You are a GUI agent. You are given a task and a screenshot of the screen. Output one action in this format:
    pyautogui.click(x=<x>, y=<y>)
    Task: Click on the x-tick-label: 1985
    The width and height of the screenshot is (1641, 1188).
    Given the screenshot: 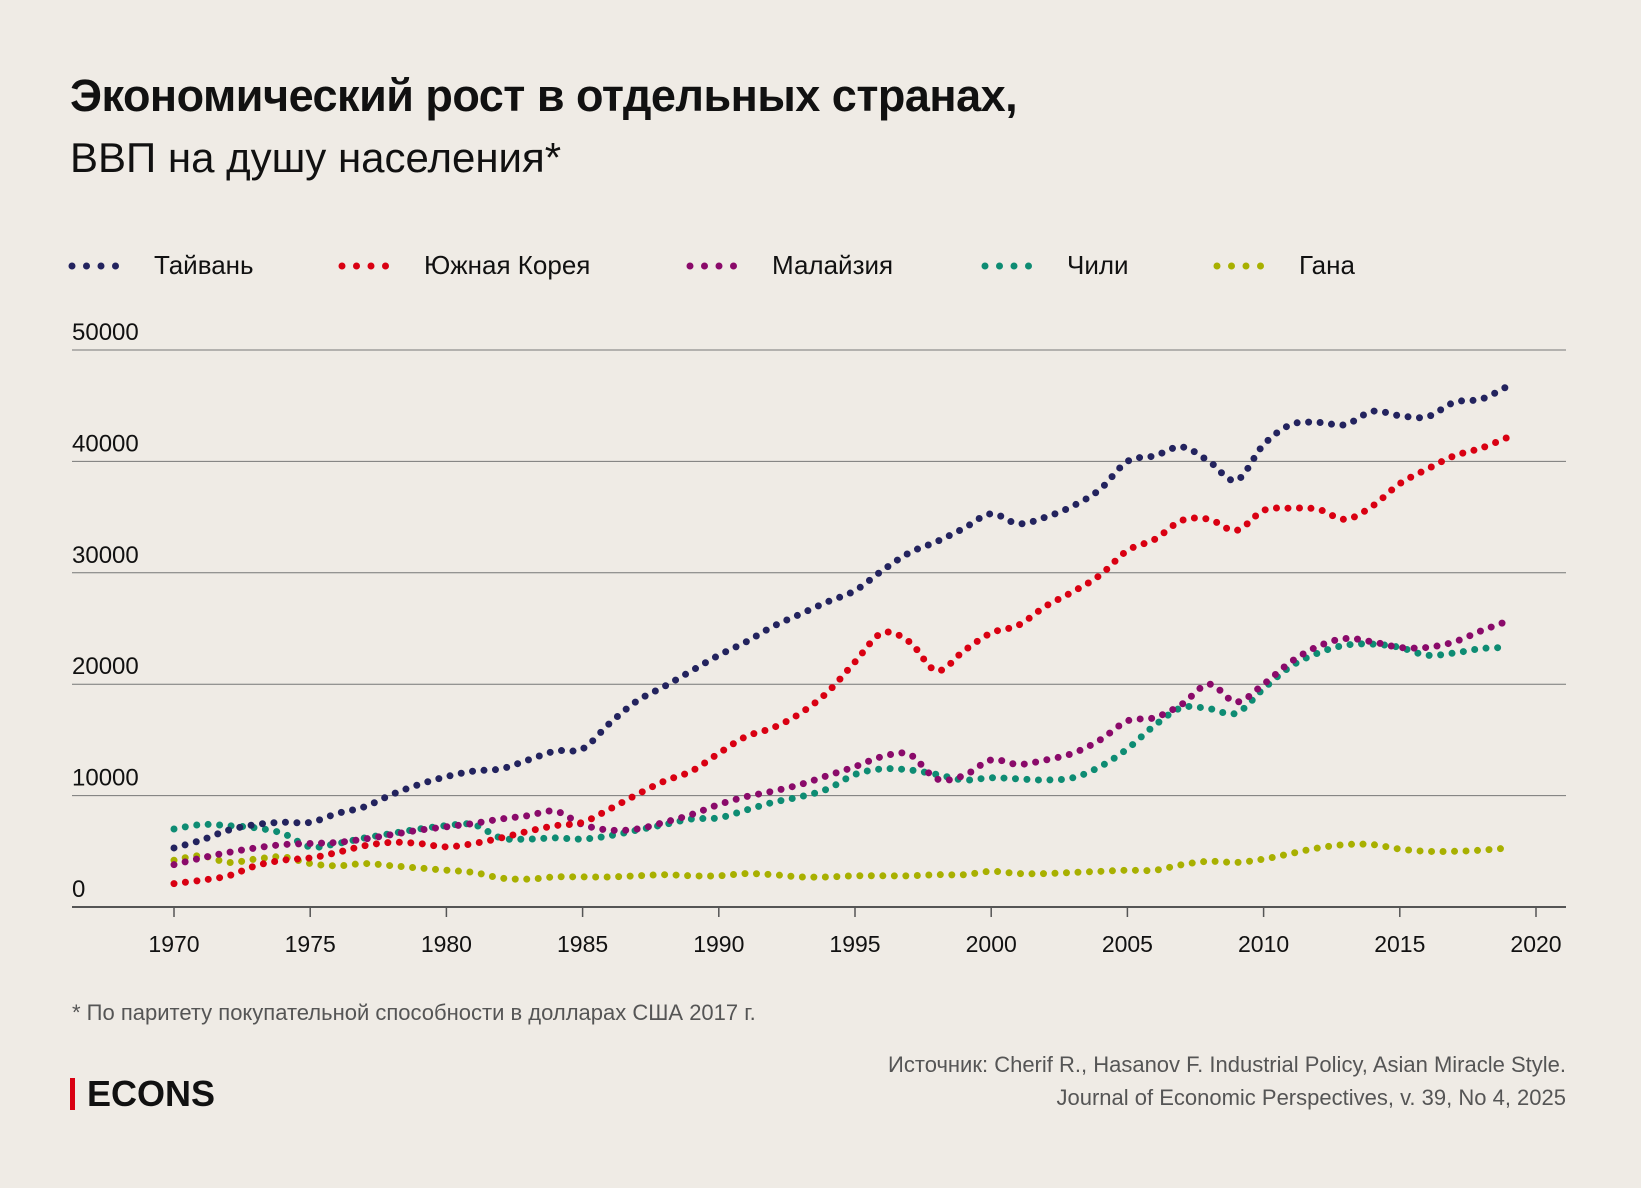 What is the action you would take?
    pyautogui.click(x=582, y=944)
    